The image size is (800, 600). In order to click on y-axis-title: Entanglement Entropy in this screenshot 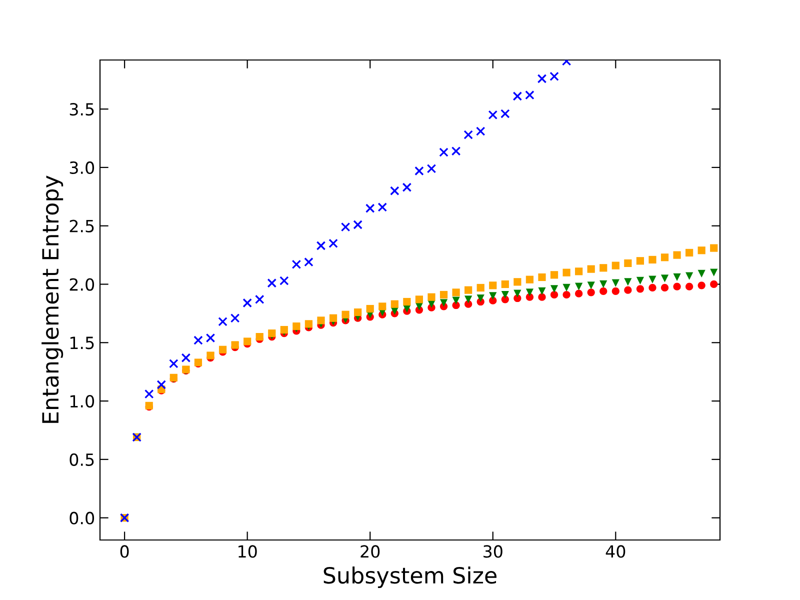, I will do `click(53, 299)`.